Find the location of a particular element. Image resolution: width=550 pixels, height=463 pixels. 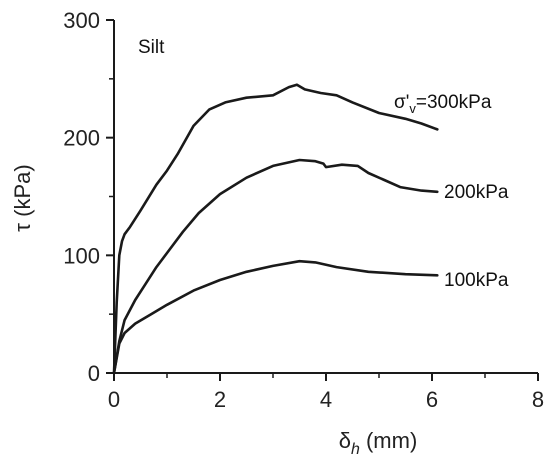

y-tick-label: 0 is located at coordinates (94, 373).